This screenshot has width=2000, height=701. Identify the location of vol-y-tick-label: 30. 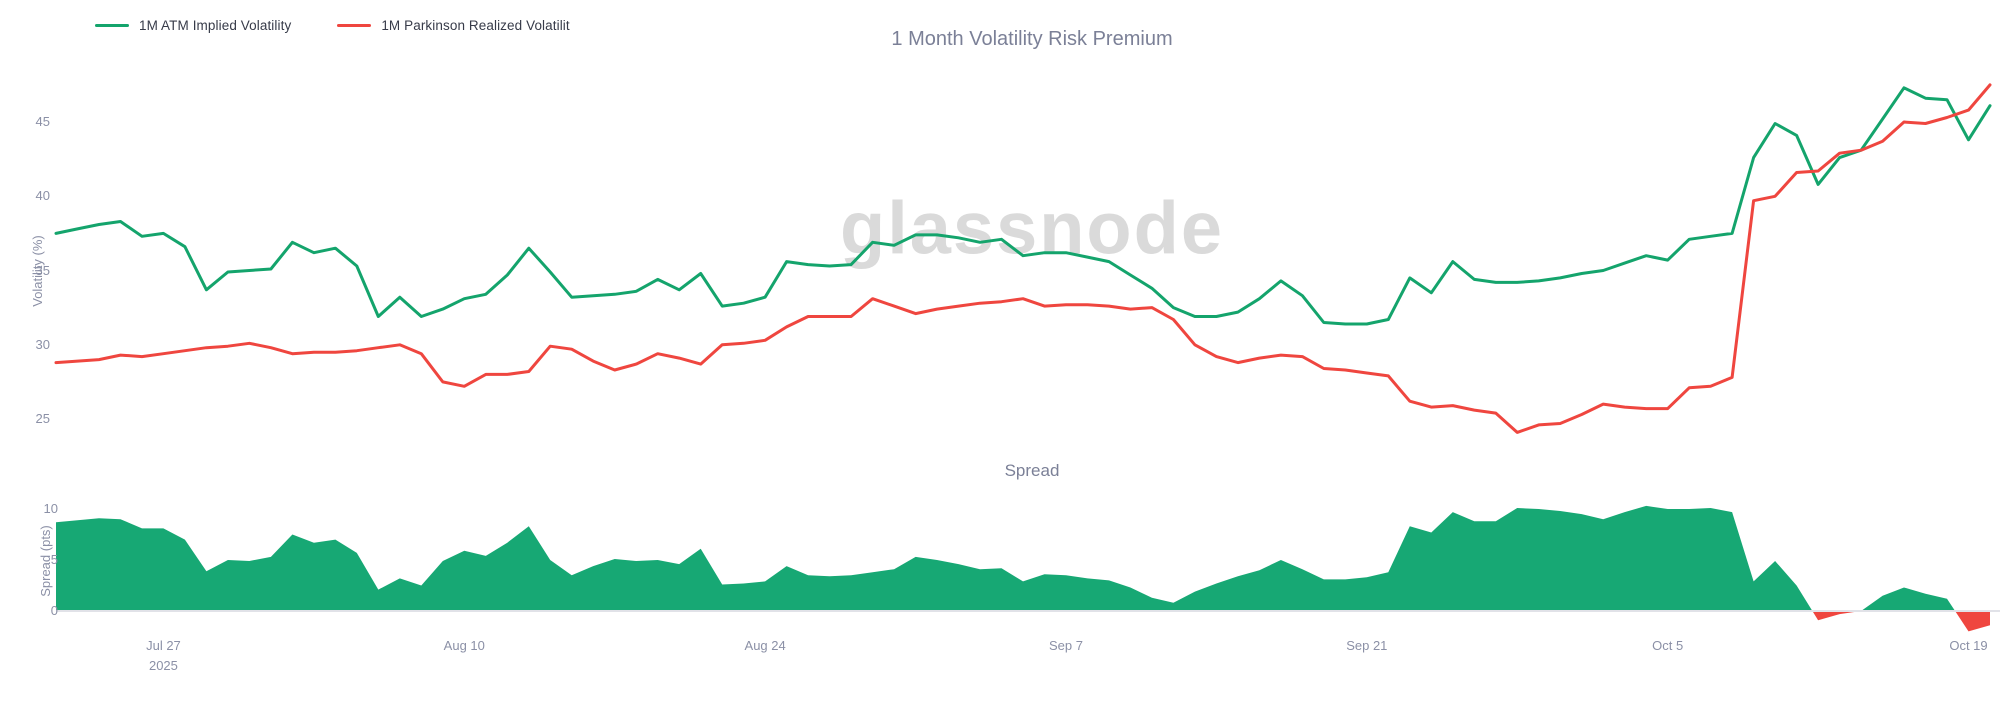
(42, 344).